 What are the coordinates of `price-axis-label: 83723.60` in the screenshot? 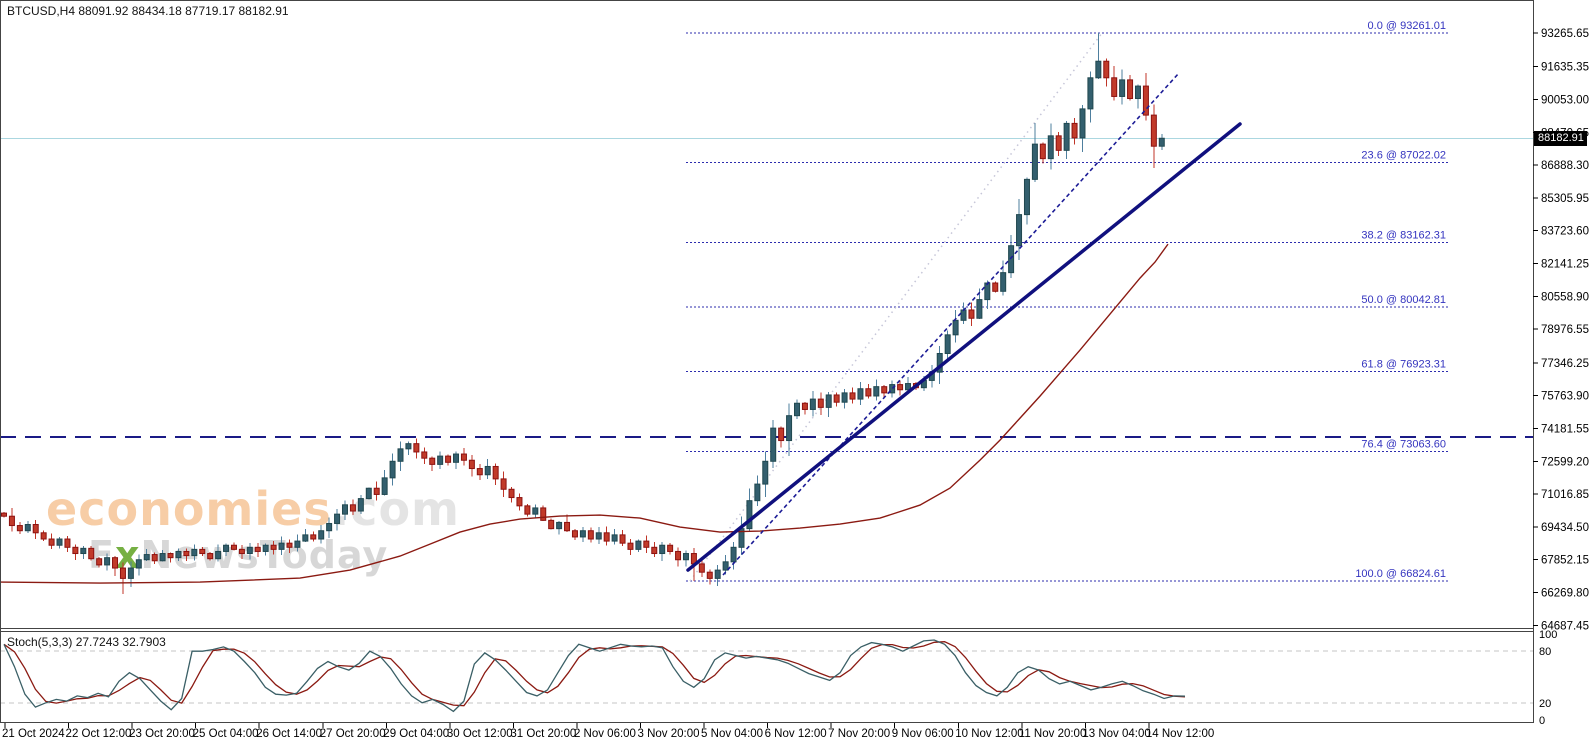 It's located at (1565, 232).